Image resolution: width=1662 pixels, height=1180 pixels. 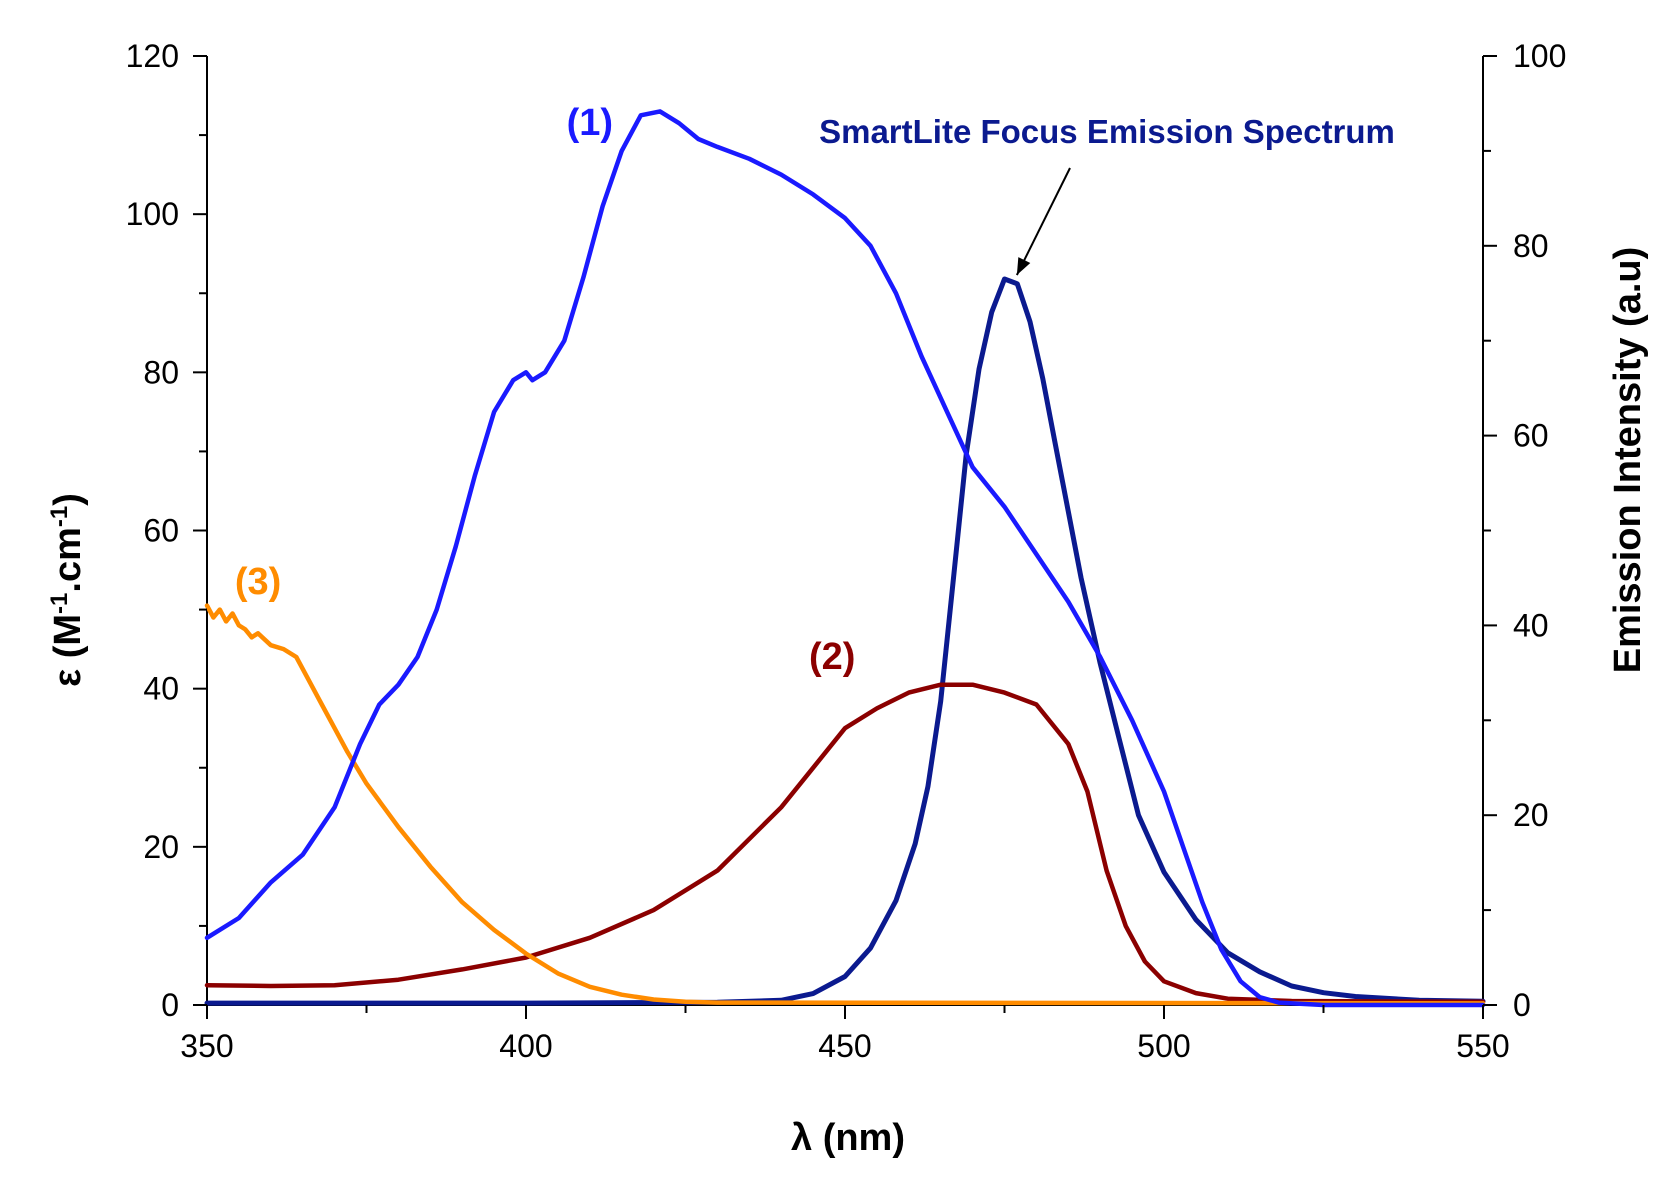 What do you see at coordinates (525, 1046) in the screenshot?
I see `x-tick-label: 400` at bounding box center [525, 1046].